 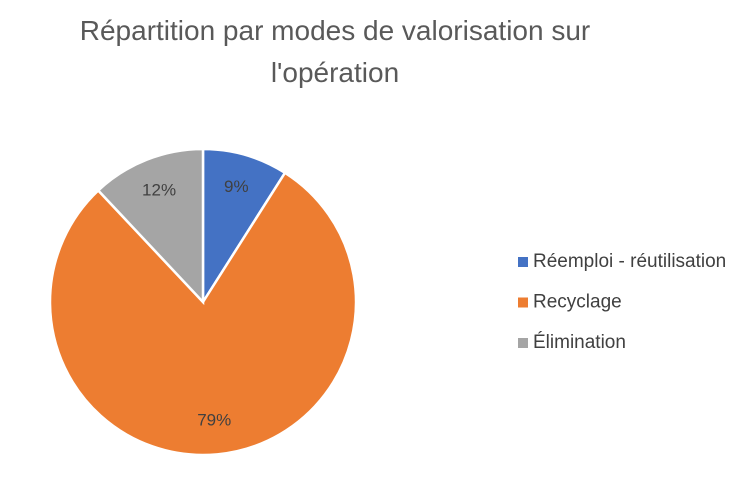 I want to click on data-label: 12%, so click(x=159, y=190).